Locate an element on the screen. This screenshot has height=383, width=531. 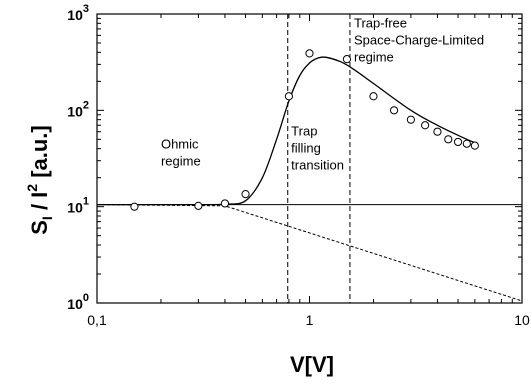
svg-text: SI / I2 [a.u.] is located at coordinates (39, 180).